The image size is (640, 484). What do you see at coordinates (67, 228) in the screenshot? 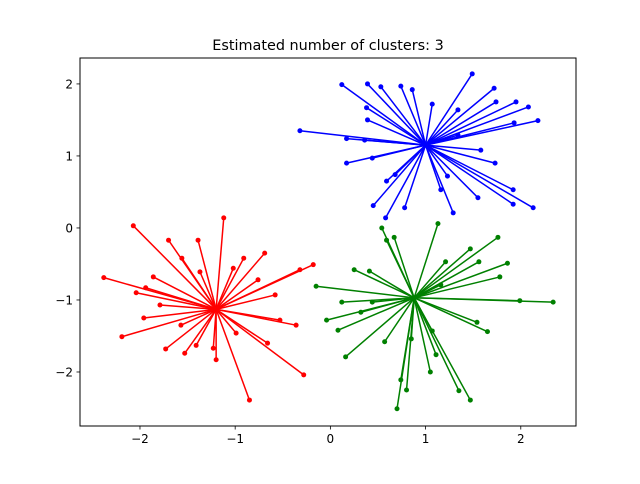
I see `y-axis: −2 −1 0 1 2` at bounding box center [67, 228].